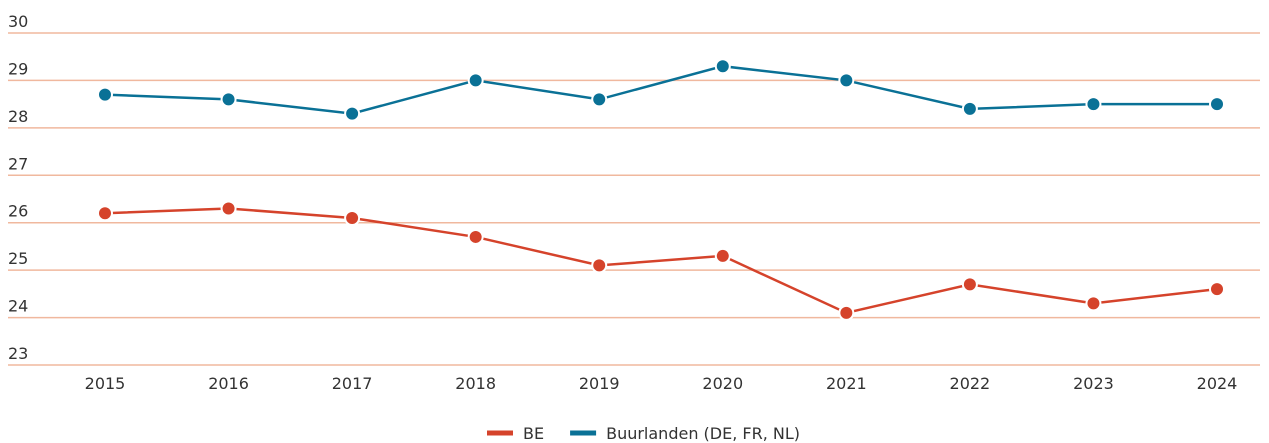  Describe the element at coordinates (18, 306) in the screenshot. I see `y-tick-label: 24` at that location.